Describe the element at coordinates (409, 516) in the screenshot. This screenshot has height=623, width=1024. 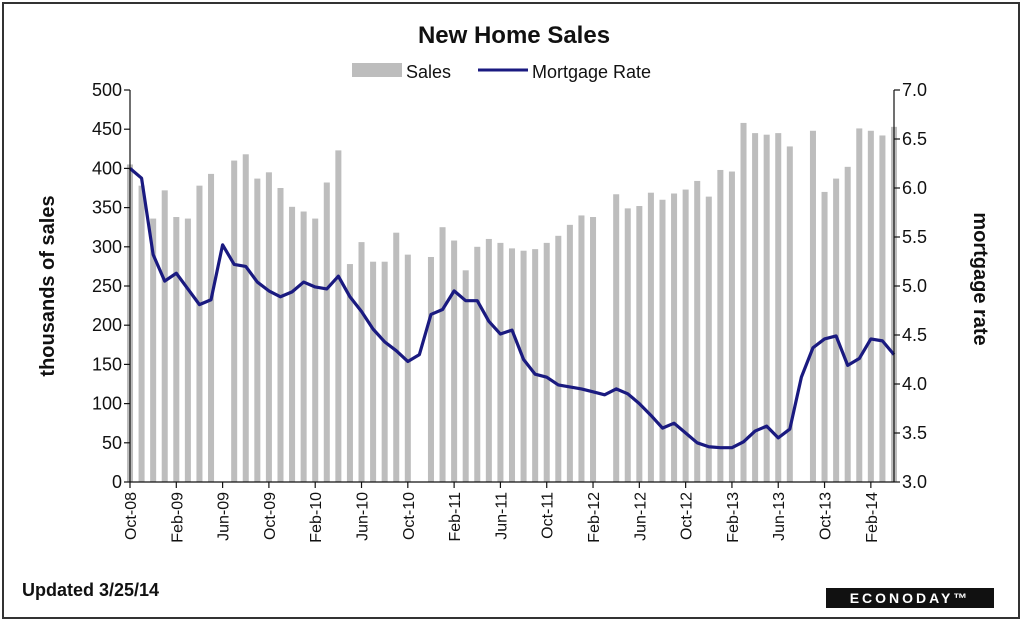
I see `x-tick-label: Oct-10` at that location.